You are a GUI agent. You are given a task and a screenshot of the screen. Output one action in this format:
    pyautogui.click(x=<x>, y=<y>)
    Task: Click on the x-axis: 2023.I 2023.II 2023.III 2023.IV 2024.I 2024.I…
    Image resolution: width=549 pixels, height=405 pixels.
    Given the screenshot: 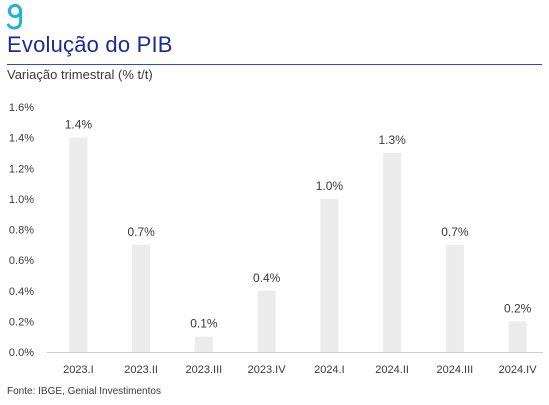 What is the action you would take?
    pyautogui.click(x=295, y=364)
    